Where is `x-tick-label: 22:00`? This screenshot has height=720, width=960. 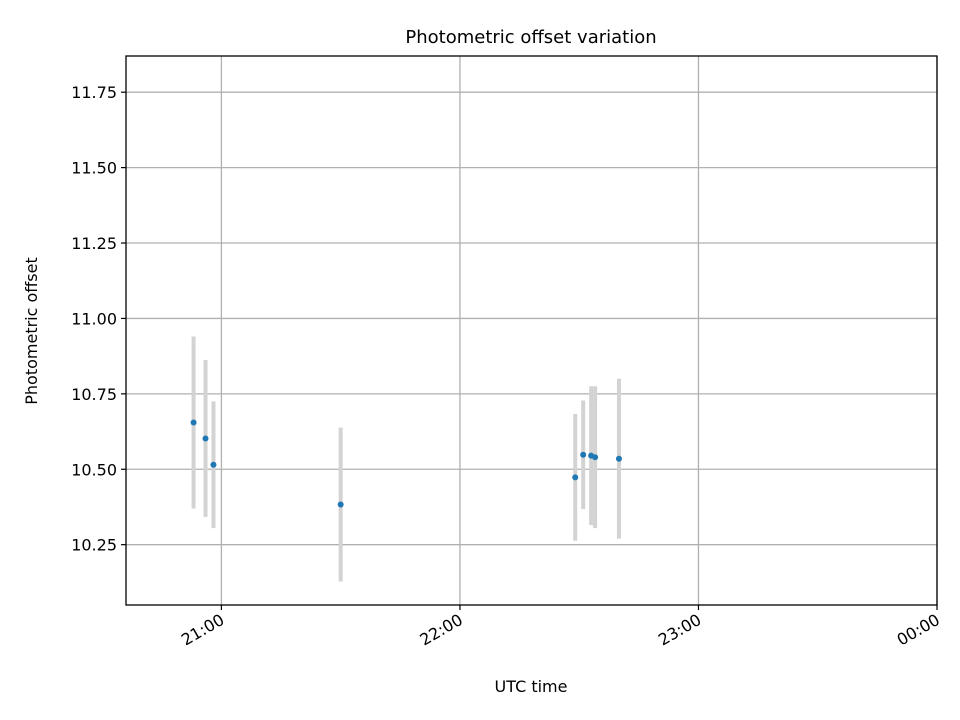
x-tick-label: 22:00 is located at coordinates (441, 630).